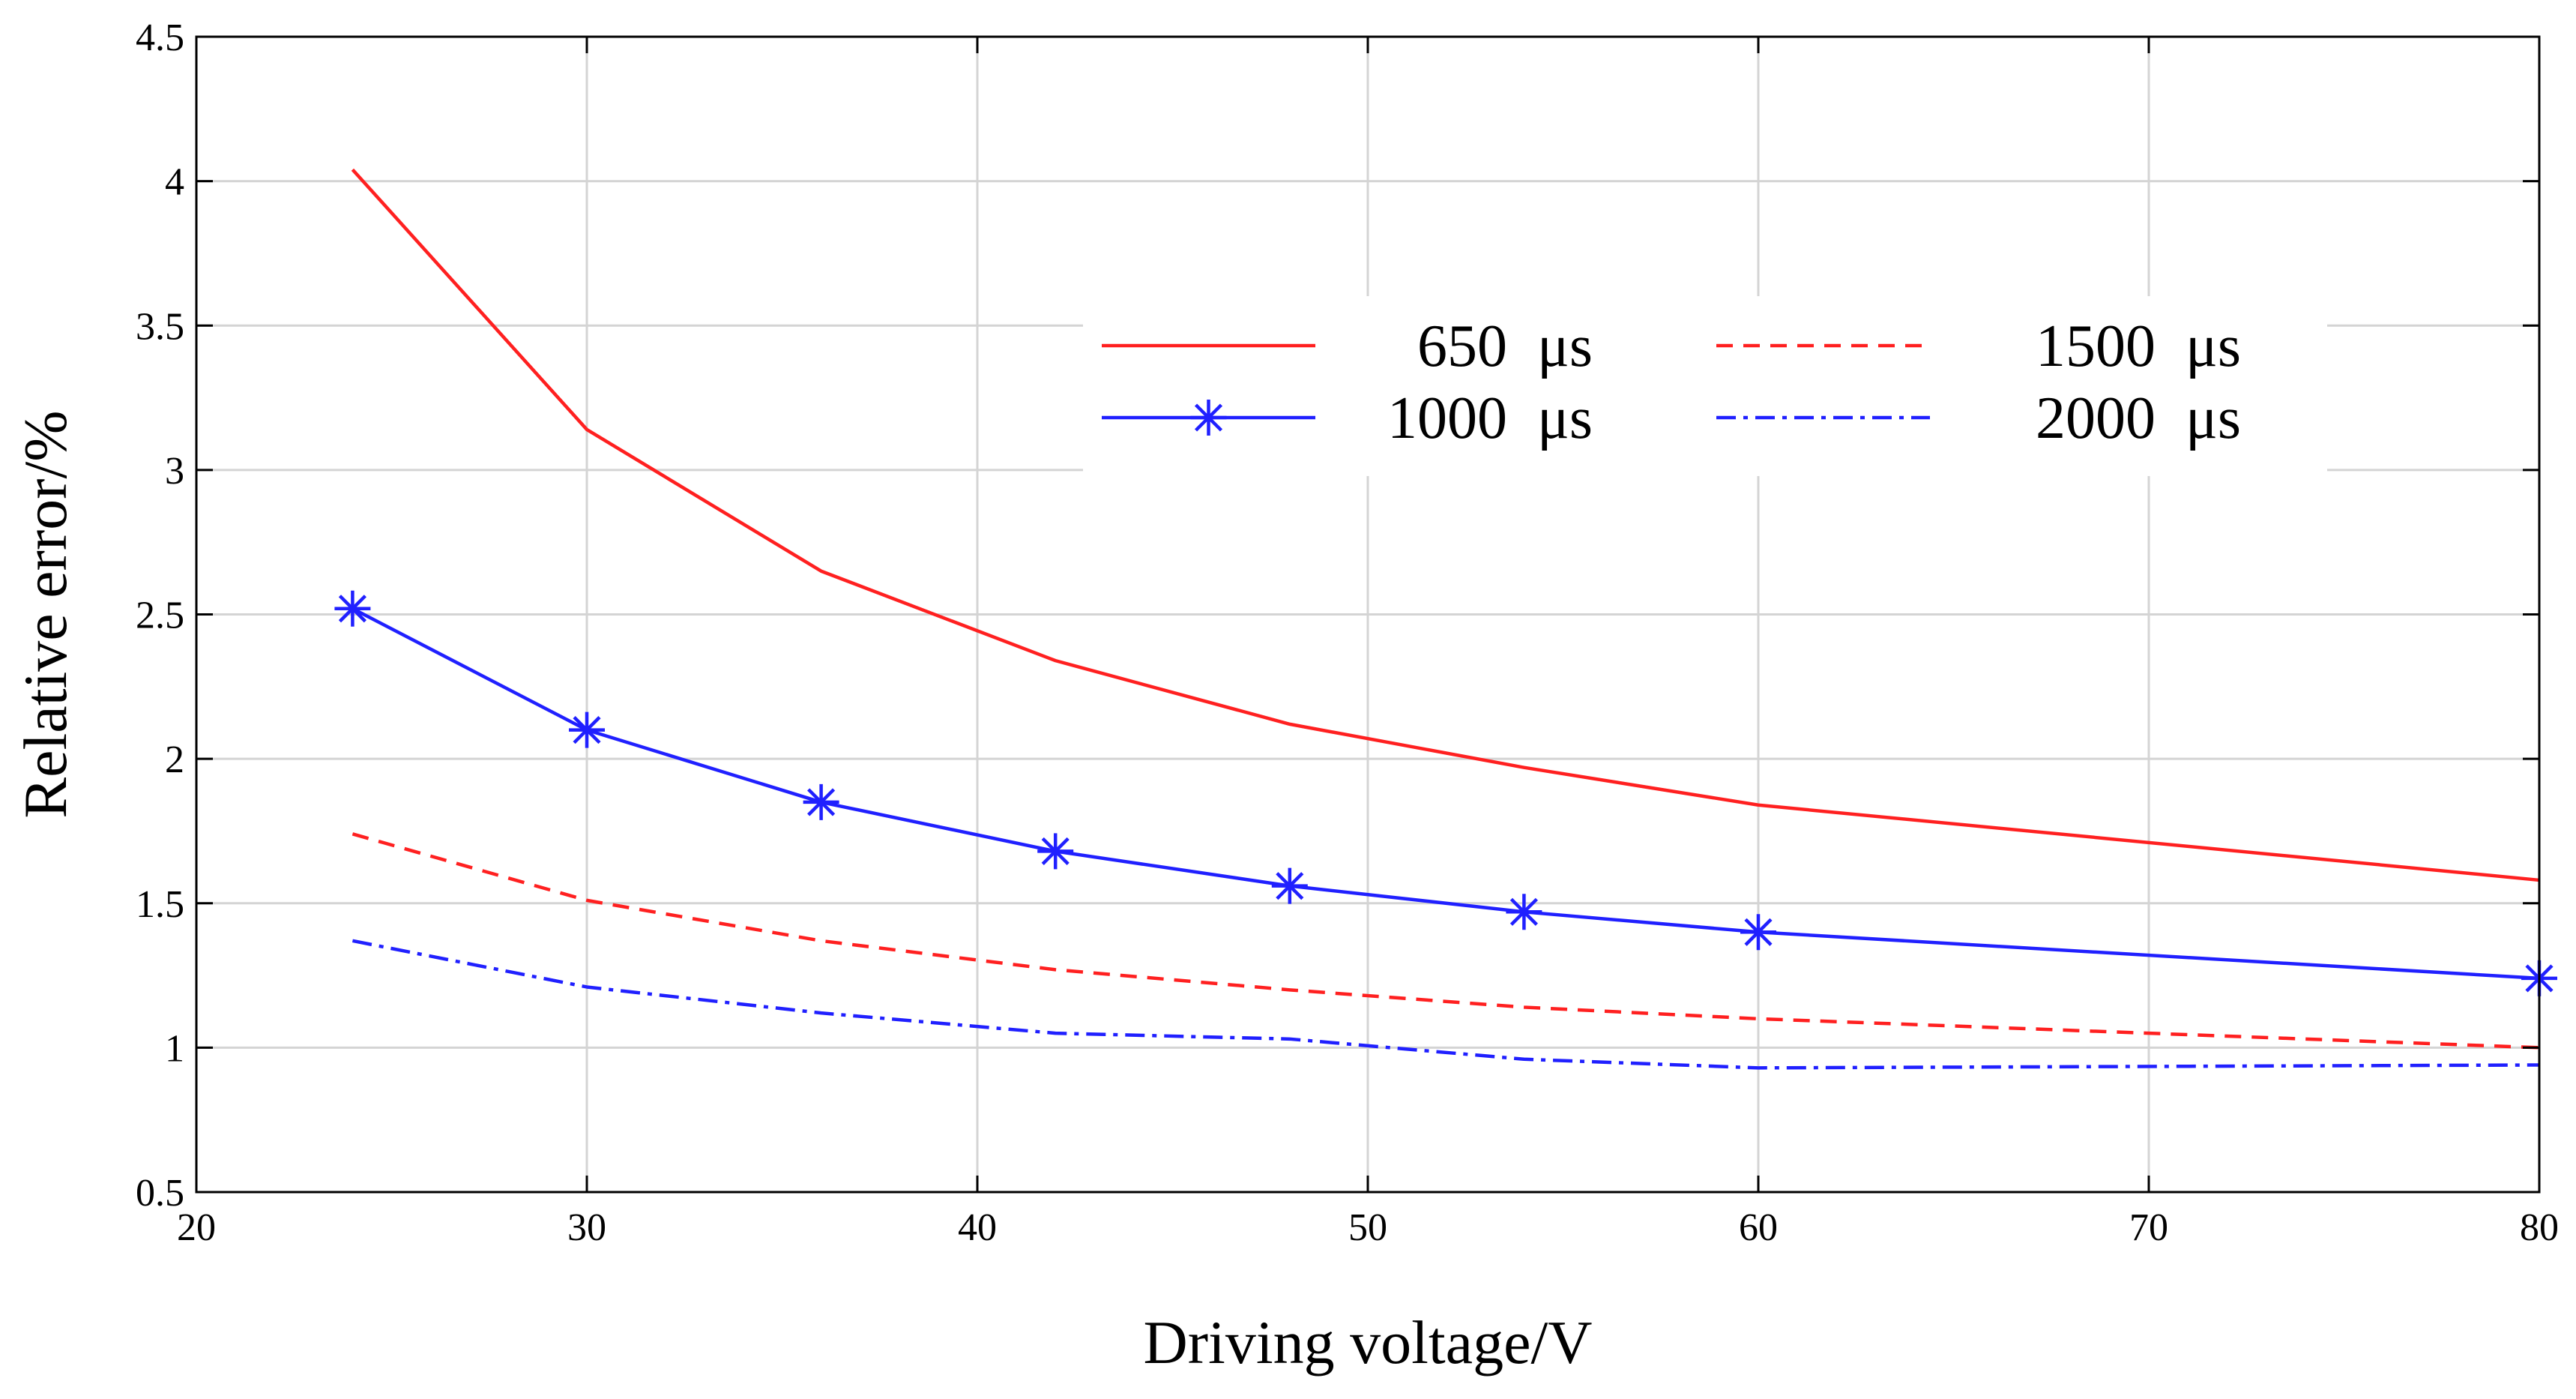  I want to click on legend-label-1: 1000 μs, so click(1490, 418).